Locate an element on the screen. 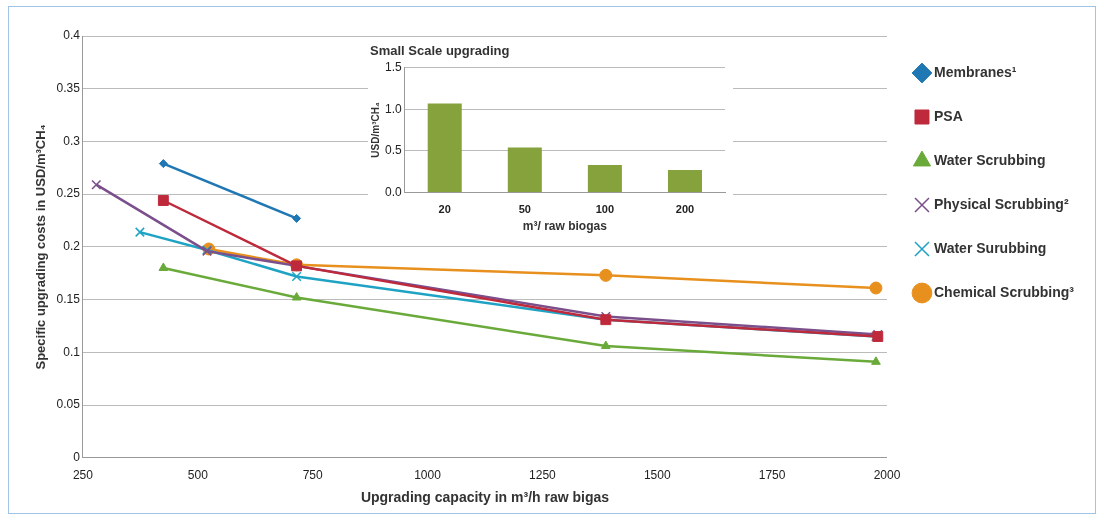 This screenshot has height=521, width=1104. y-tick-label: 0.15 is located at coordinates (68, 298).